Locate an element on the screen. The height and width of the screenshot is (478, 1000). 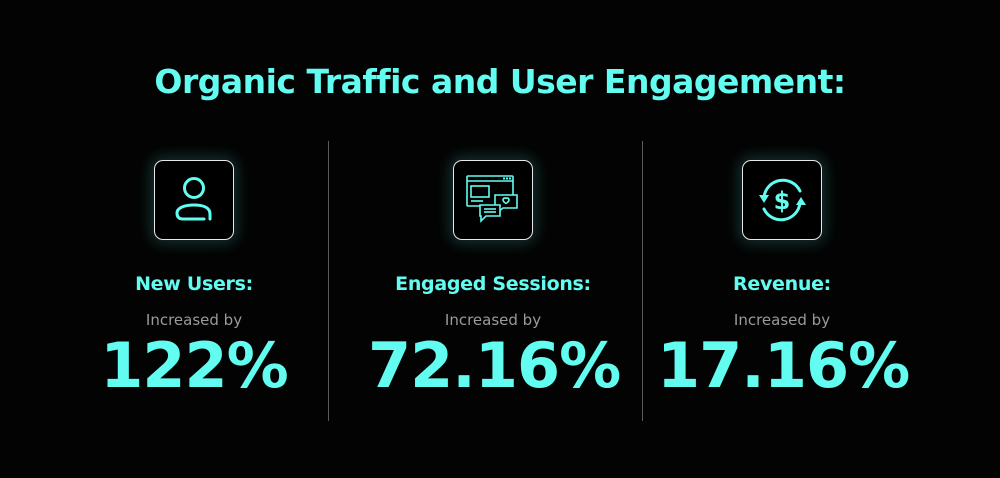
metric-new-users: New Users: Increased by 122% is located at coordinates (194, 280).